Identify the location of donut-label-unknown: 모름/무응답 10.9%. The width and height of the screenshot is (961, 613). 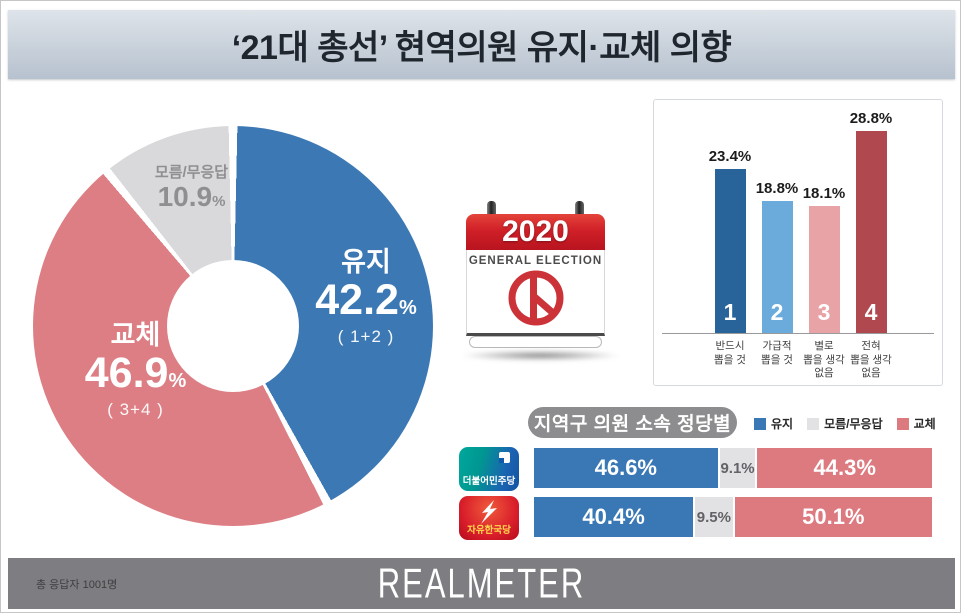
(191, 188).